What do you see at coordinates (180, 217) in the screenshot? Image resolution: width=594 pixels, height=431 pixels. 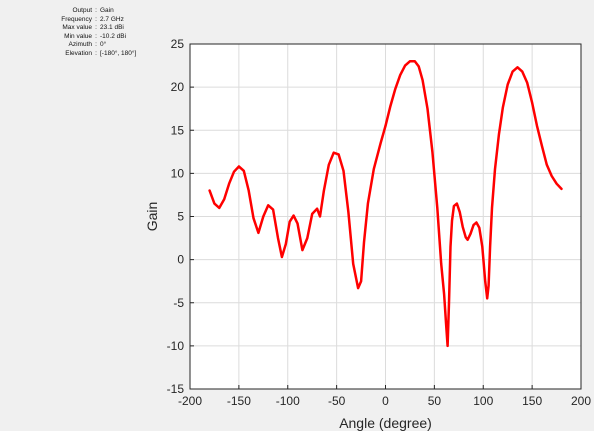 I see `y-tick-label: 5` at bounding box center [180, 217].